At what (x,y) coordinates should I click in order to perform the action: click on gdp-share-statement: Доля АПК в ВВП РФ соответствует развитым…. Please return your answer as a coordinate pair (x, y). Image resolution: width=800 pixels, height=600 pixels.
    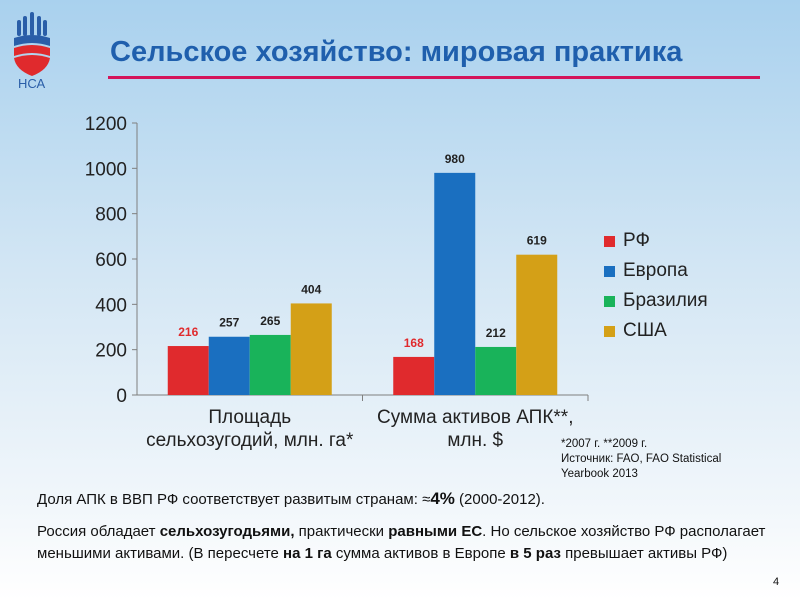
    Looking at the image, I should click on (291, 499).